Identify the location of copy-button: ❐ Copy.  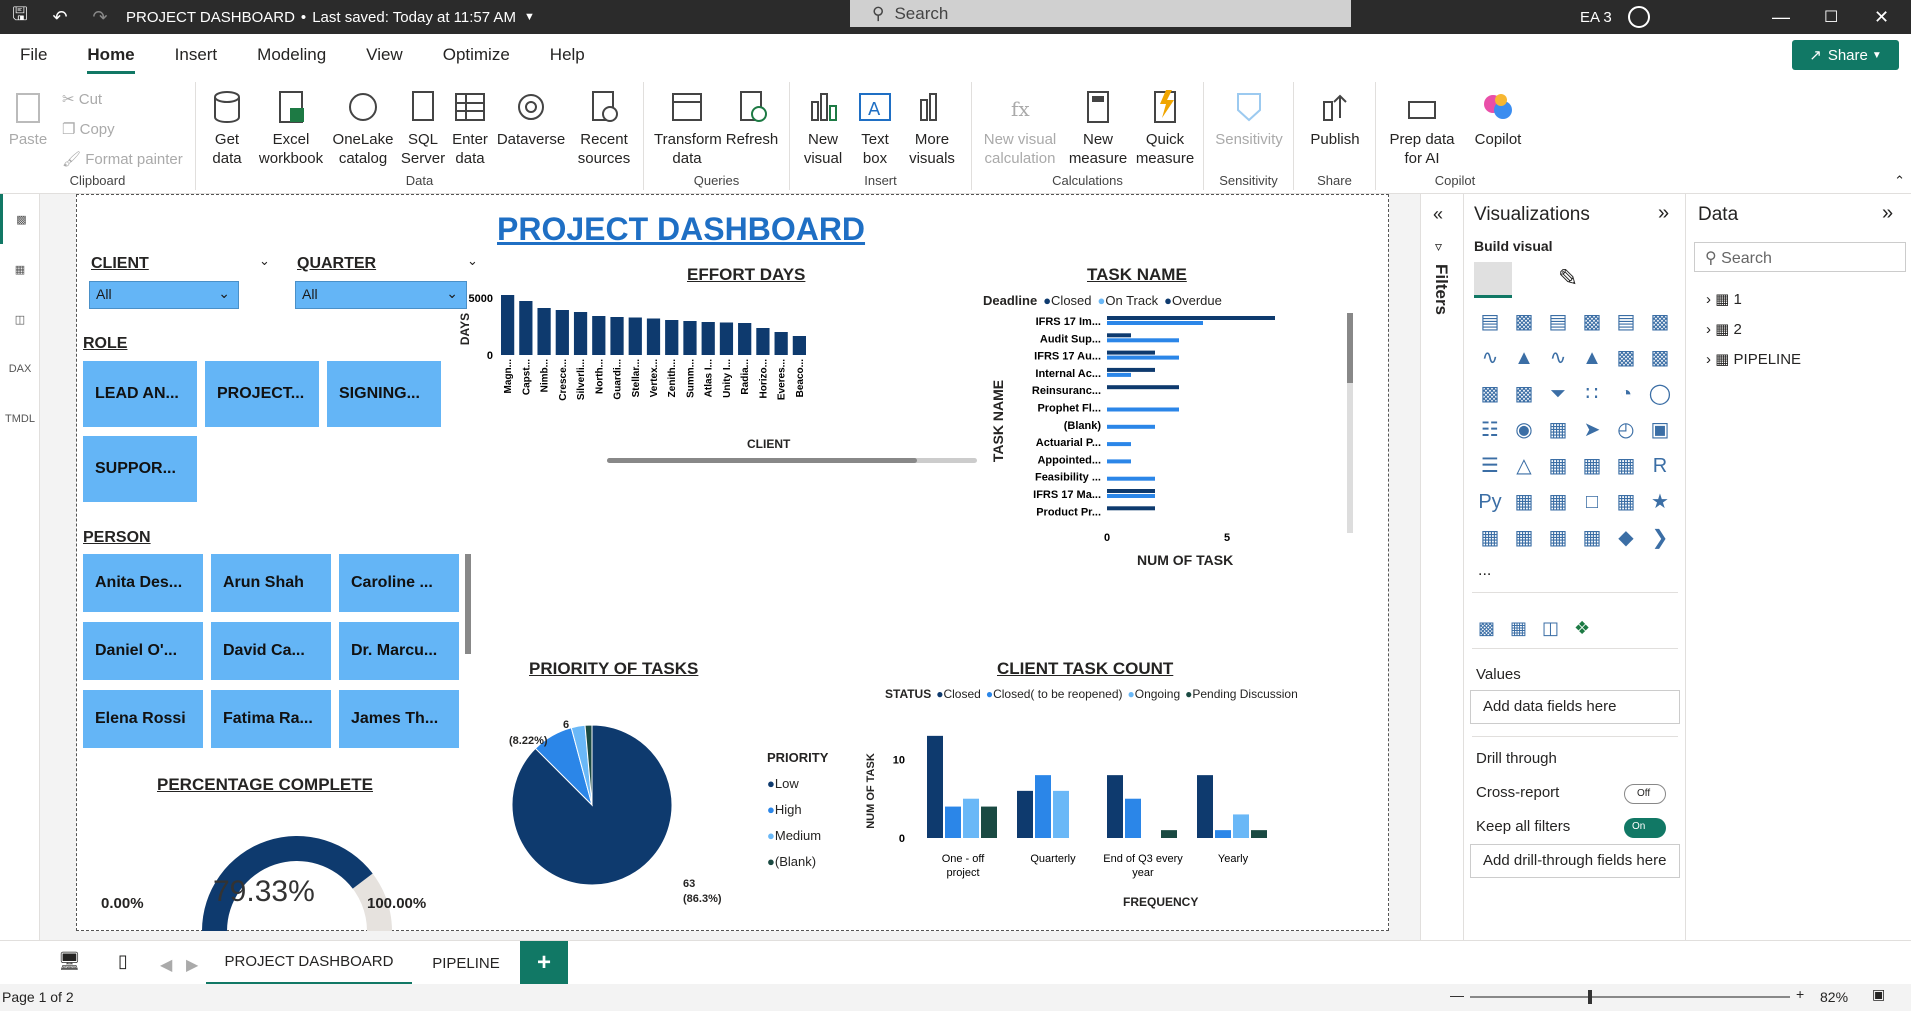
(88, 129).